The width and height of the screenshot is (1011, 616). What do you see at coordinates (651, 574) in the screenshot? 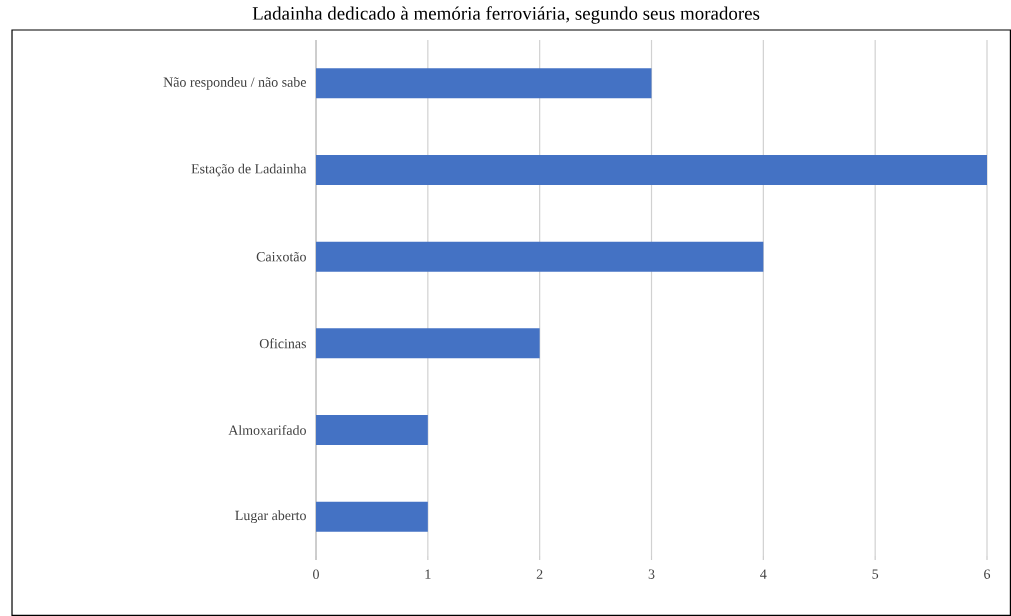
I see `x-tick-label: 3` at bounding box center [651, 574].